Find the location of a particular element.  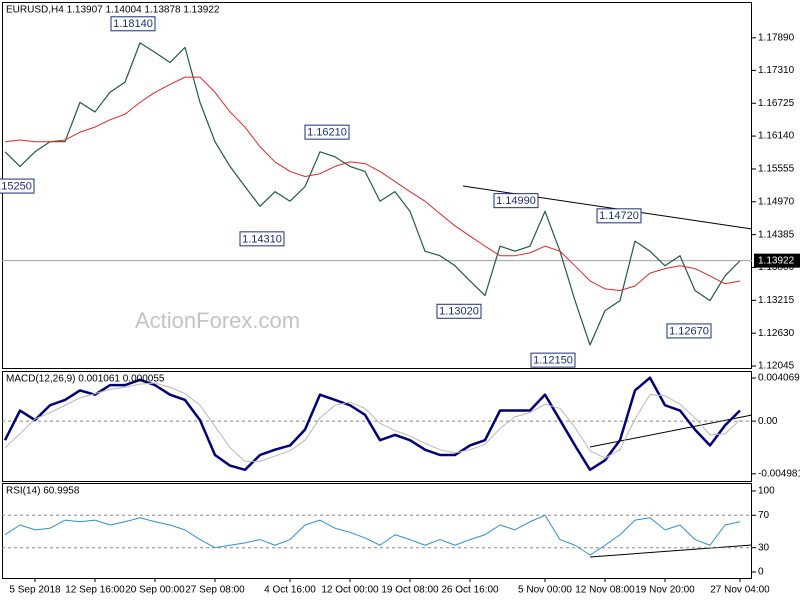

price-annotation: 1.16210 is located at coordinates (327, 133).